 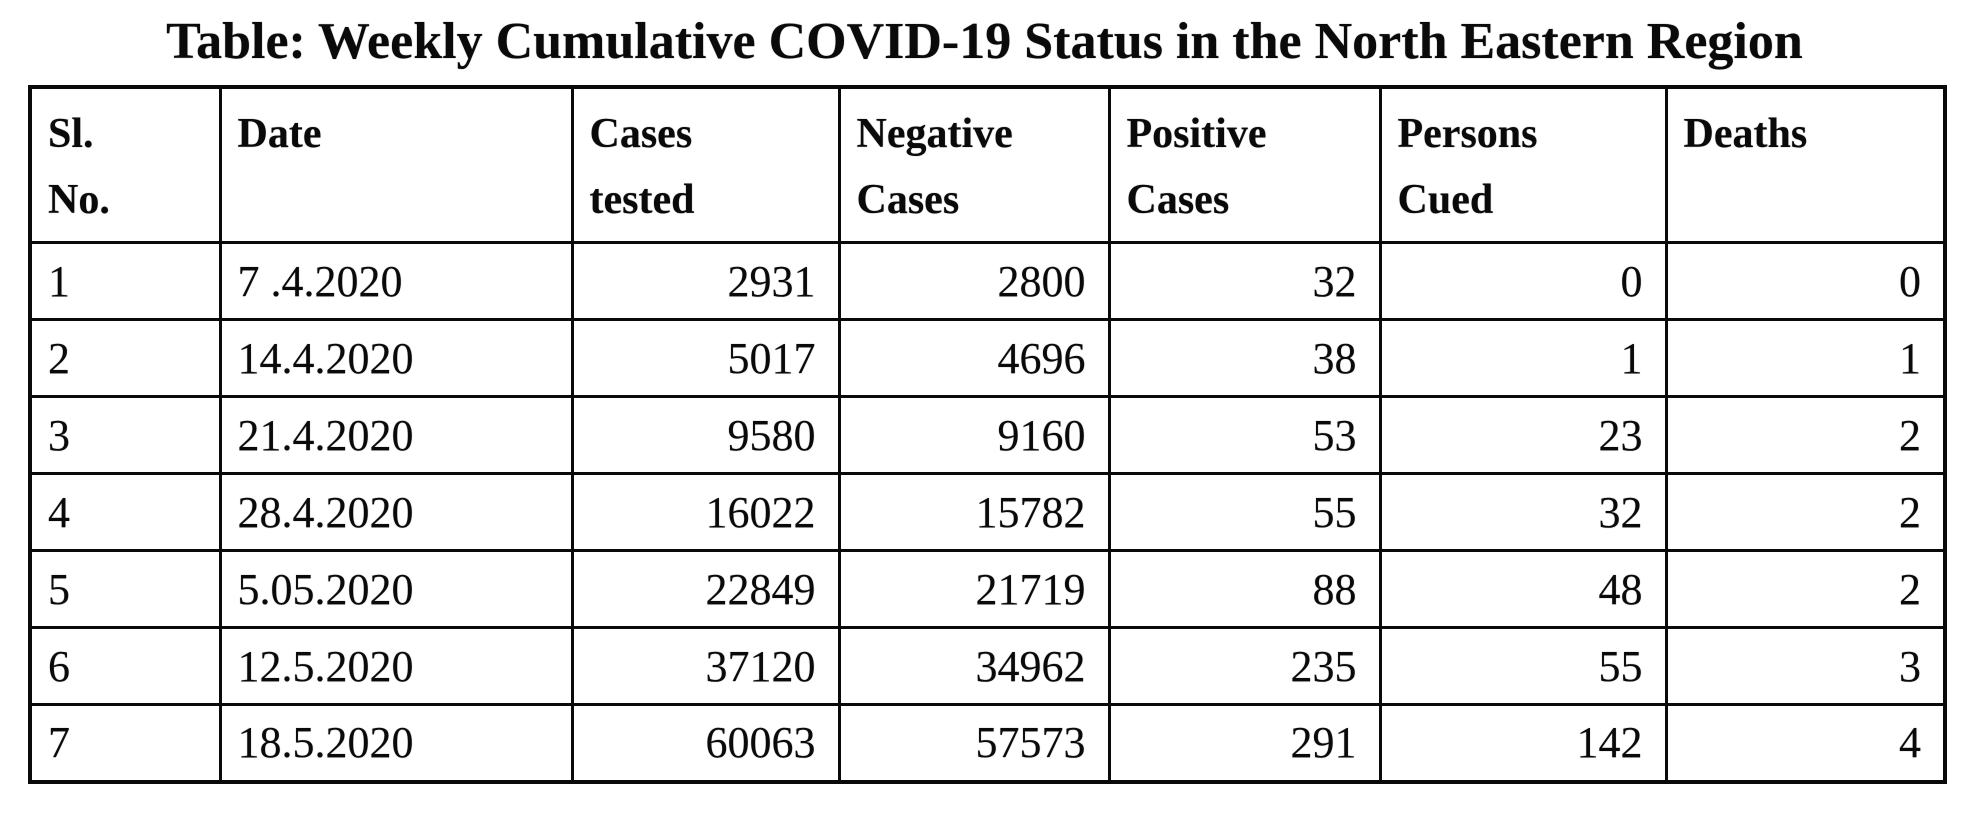 I want to click on header-line: Deaths, so click(x=1745, y=134).